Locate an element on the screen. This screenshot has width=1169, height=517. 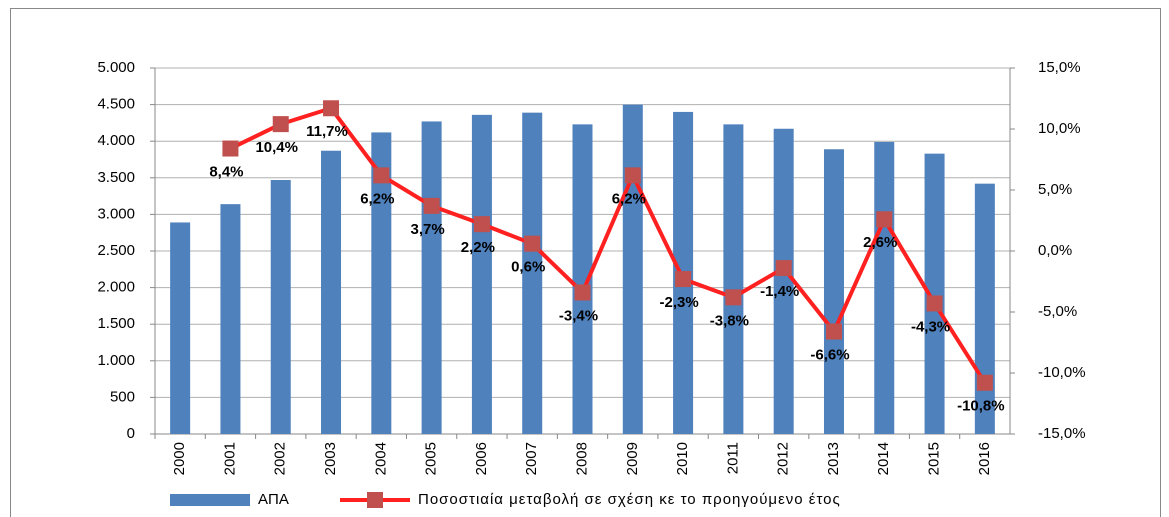
legend-swatch is located at coordinates (210, 500).